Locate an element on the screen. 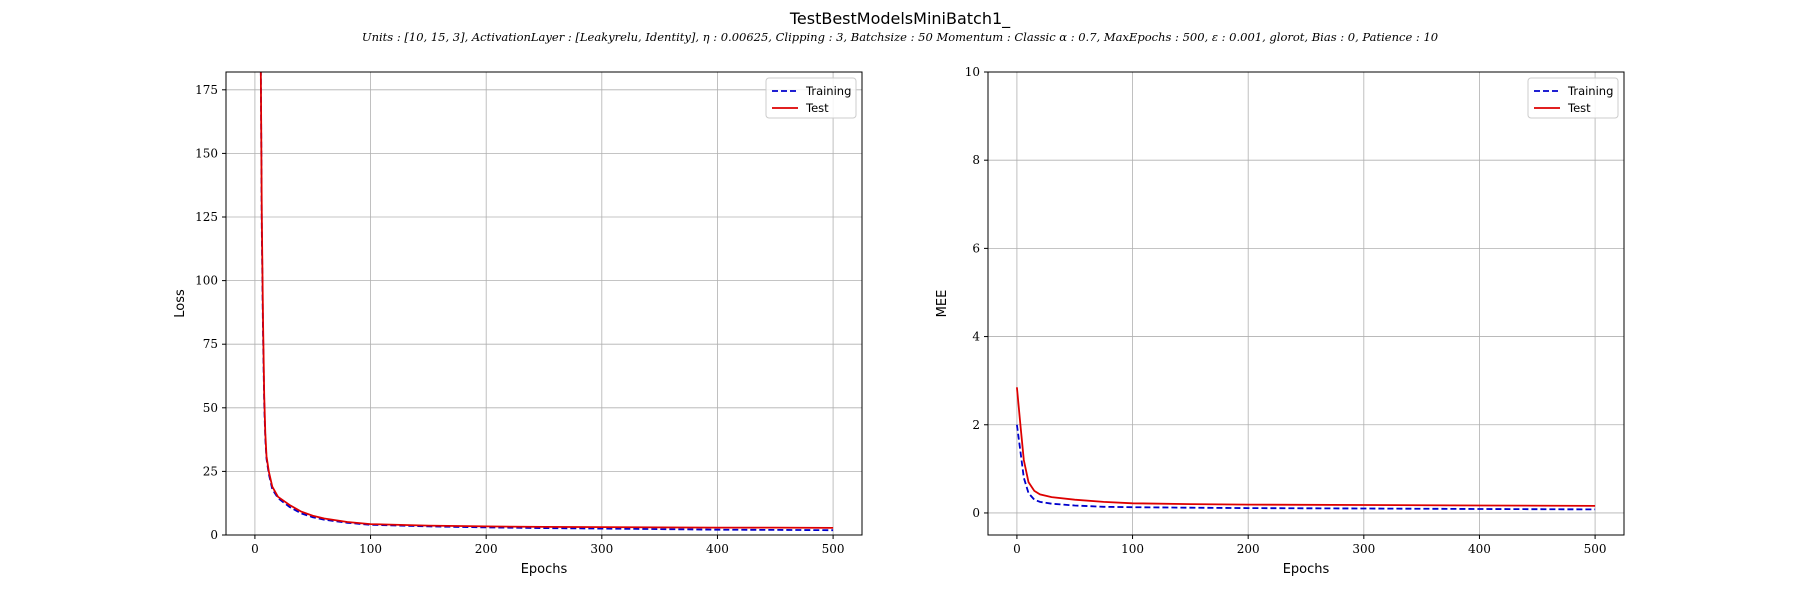  figure-title: TestBestModelsMiniBatch1_ is located at coordinates (900, 18).